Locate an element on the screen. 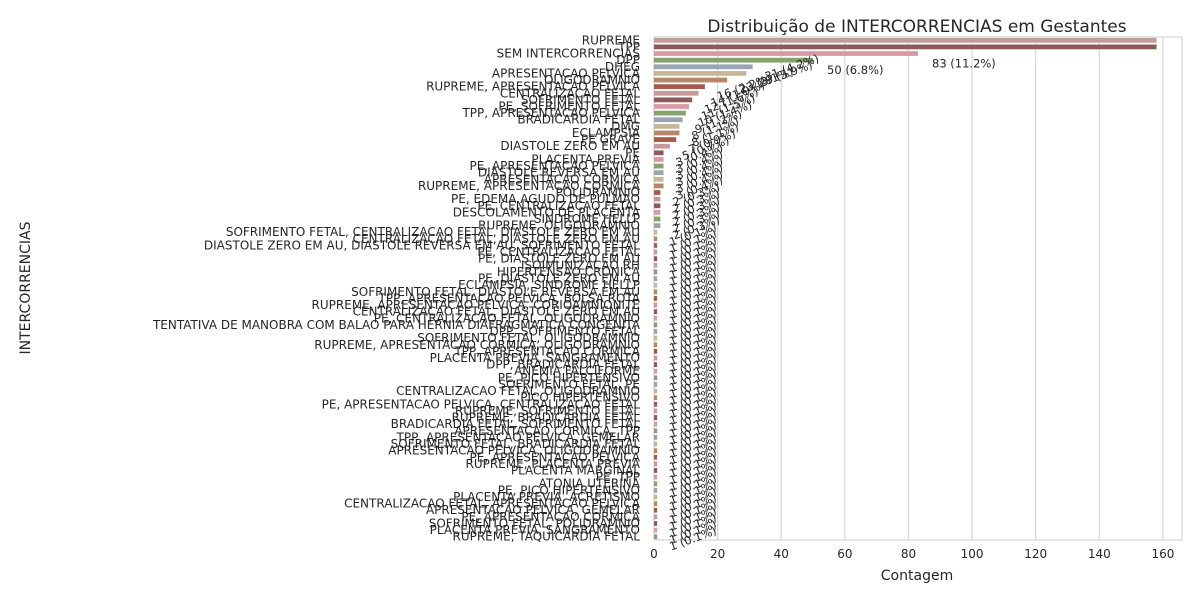 This screenshot has width=1200, height=605. category-label: DPP is located at coordinates (628, 60).